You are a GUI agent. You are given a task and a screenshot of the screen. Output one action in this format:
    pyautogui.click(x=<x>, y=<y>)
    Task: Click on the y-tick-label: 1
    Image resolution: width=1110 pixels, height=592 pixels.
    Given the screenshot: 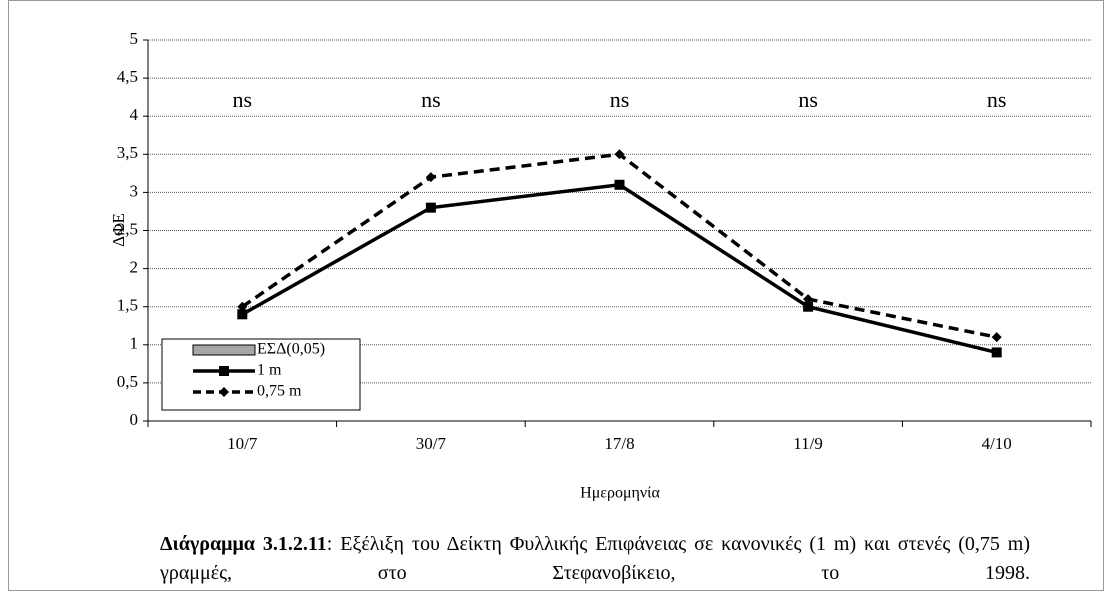 What is the action you would take?
    pyautogui.click(x=134, y=343)
    